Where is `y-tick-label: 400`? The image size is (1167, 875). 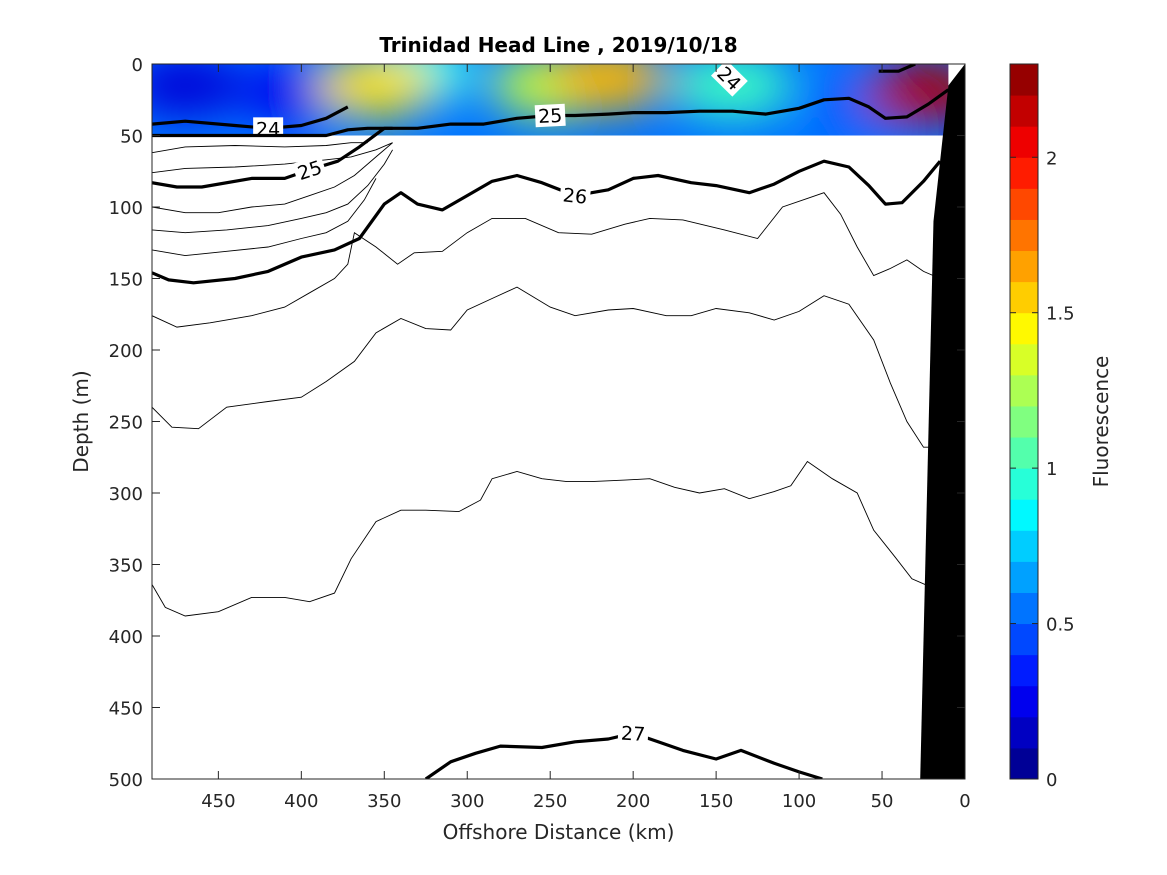 y-tick-label: 400 is located at coordinates (126, 637).